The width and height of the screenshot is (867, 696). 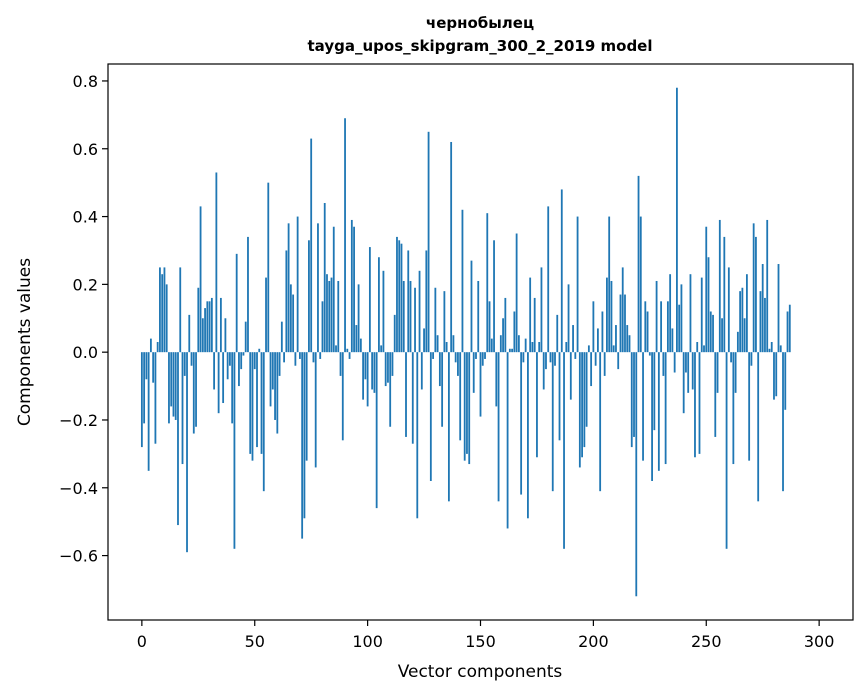 I want to click on x-axis-ticks: 0 50 100 150 200 250 300, so click(x=486, y=635).